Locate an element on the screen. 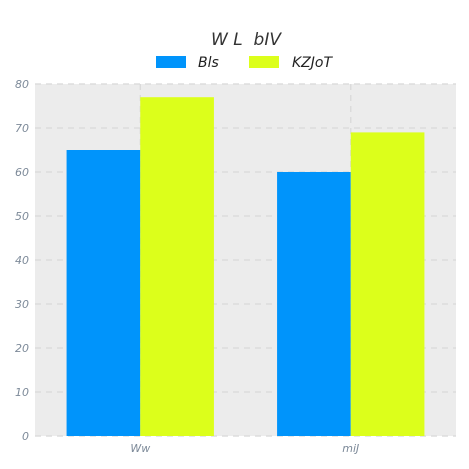  y-tick-label: 60 is located at coordinates (22, 172).